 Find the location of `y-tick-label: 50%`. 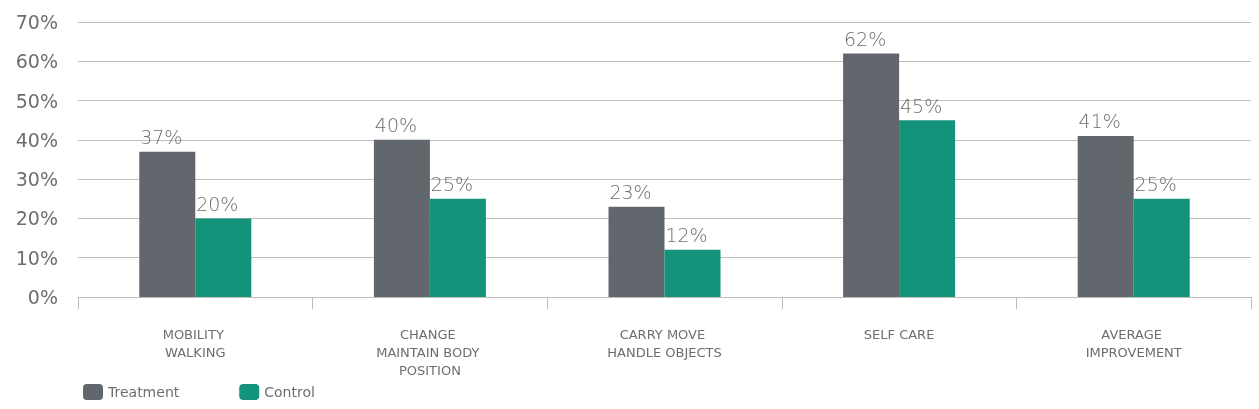

y-tick-label: 50% is located at coordinates (36, 100).